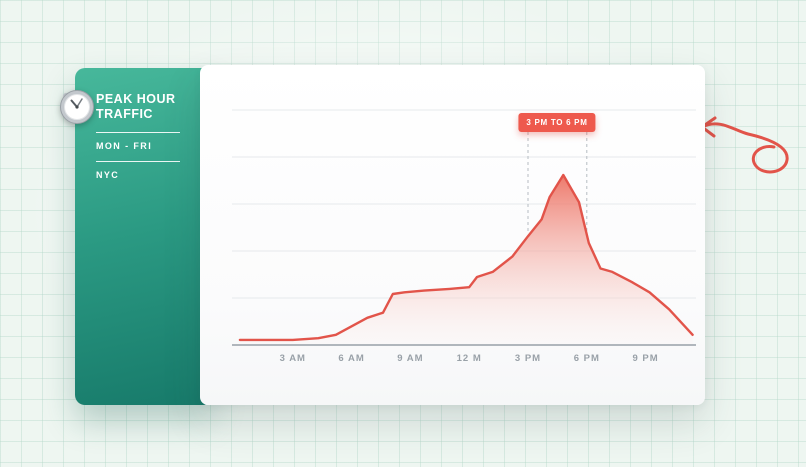  I want to click on x-tick-label: 9 PM, so click(645, 358).